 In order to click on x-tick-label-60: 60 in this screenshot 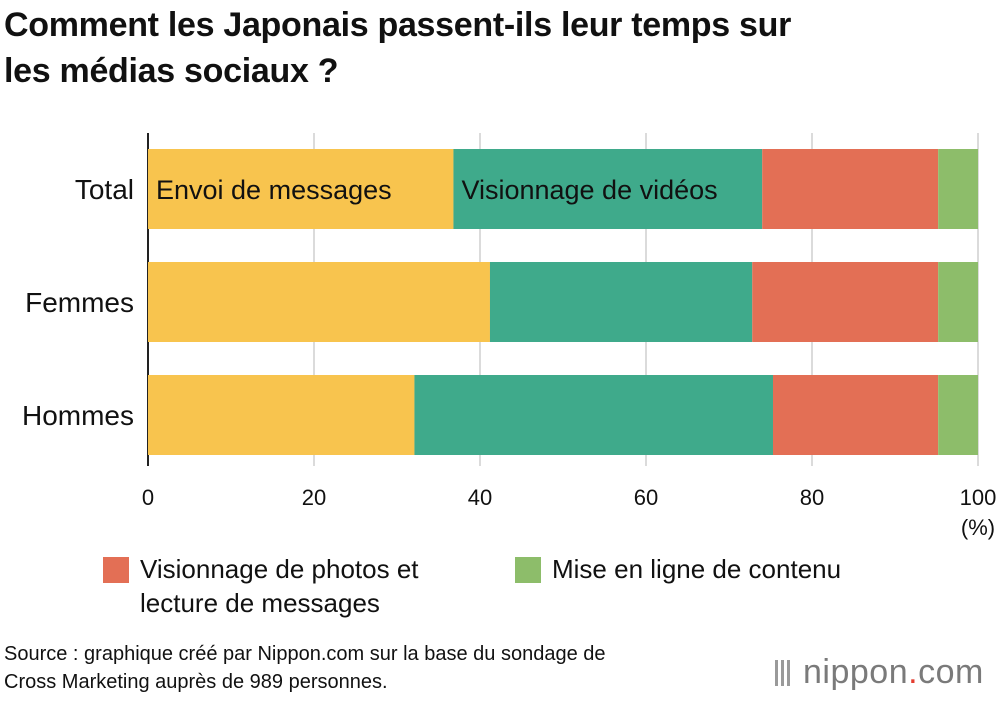, I will do `click(646, 497)`.